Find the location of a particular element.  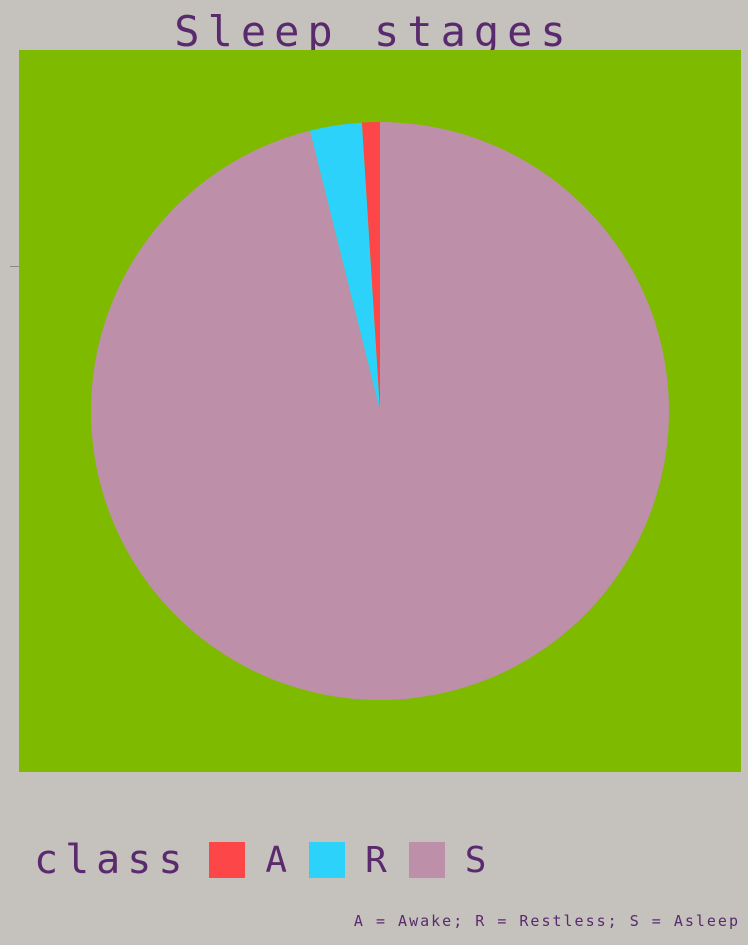

legend-item-s: S is located at coordinates (447, 860).